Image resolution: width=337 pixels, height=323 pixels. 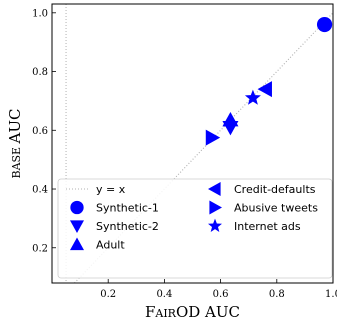 I want to click on x-tick-label: 0.6, so click(x=221, y=294).